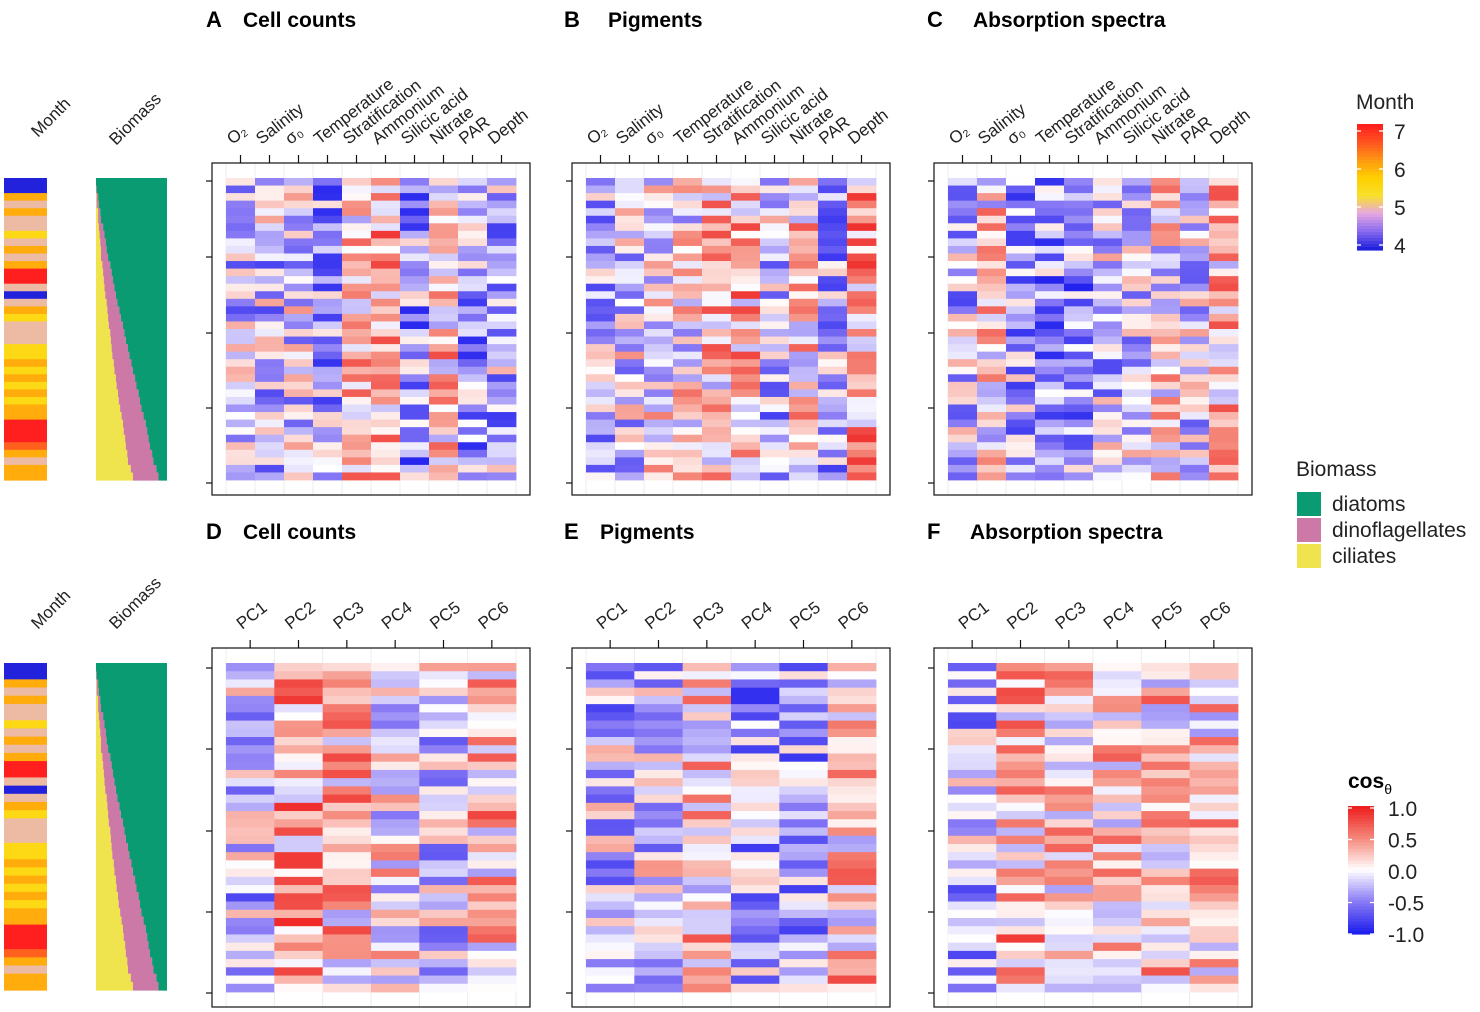  Describe the element at coordinates (1400, 170) in the screenshot. I see `month-tick-label: 6` at that location.